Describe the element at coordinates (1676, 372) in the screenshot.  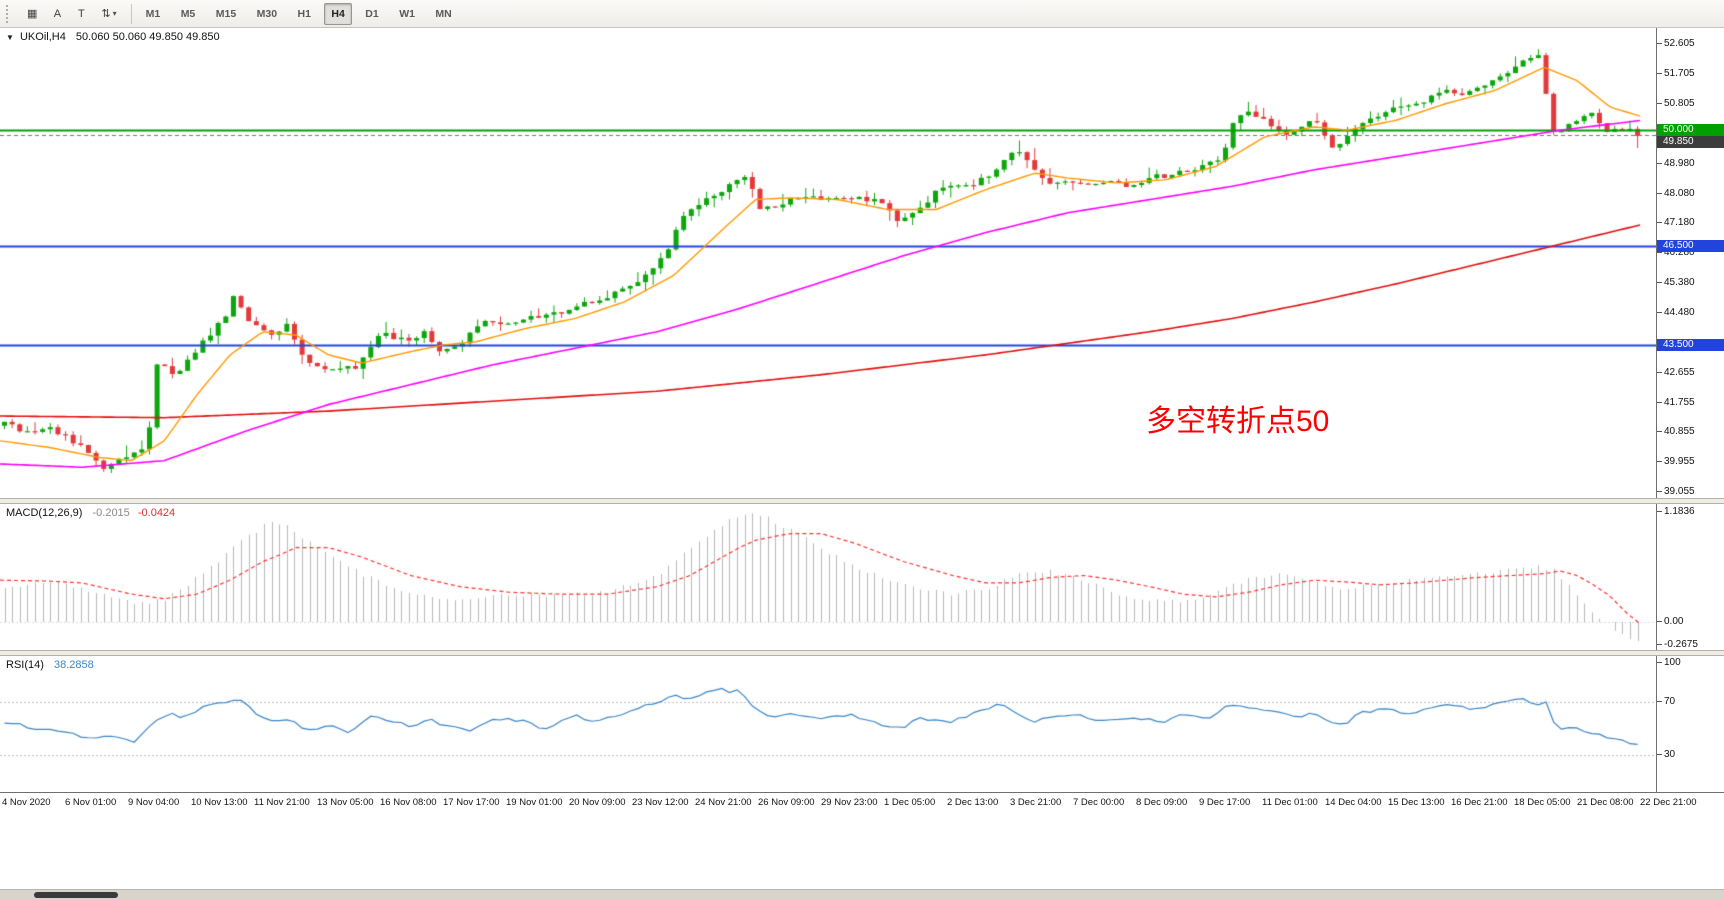
I see `price-tick: 42.655` at that location.